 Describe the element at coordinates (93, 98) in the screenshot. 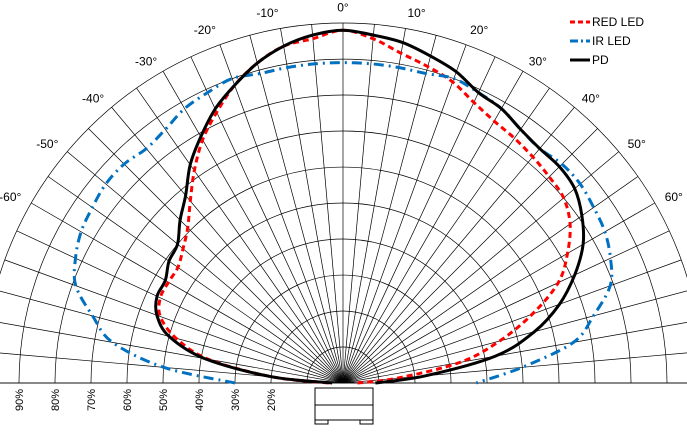

I see `angle-label: -40°` at that location.